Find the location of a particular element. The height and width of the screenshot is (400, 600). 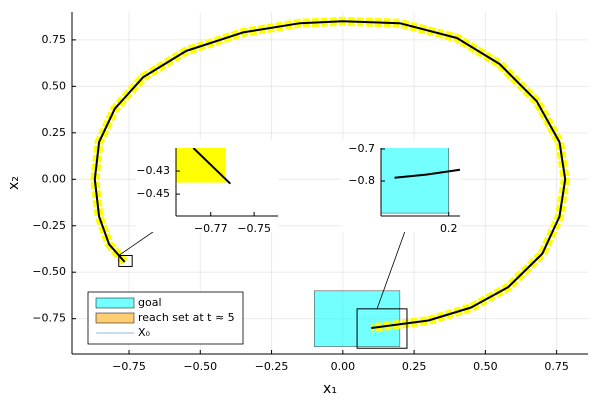

x-tick-label: 0.00 is located at coordinates (343, 366).